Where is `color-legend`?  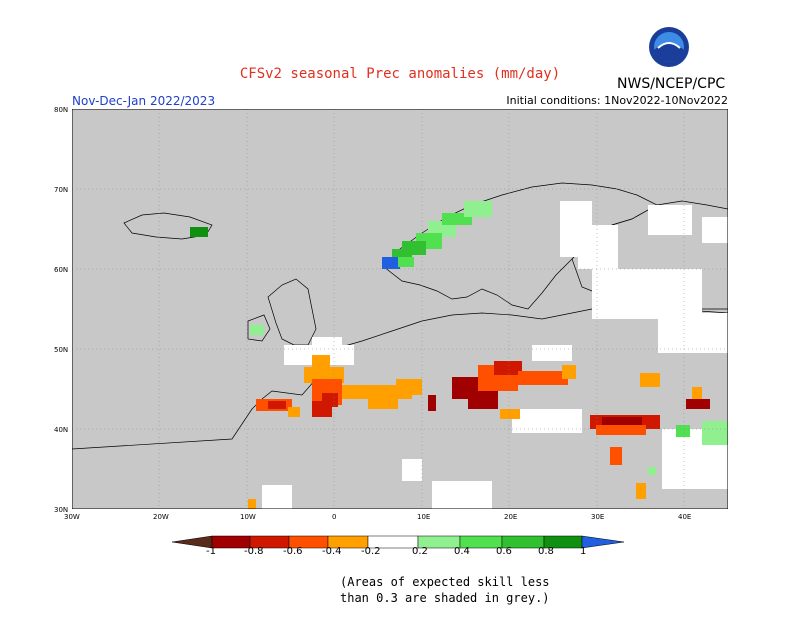 color-legend is located at coordinates (398, 542).